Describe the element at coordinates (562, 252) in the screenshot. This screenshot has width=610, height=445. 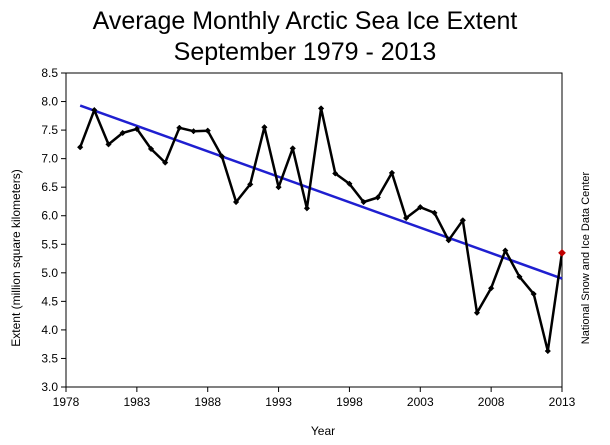
I see `data-point-latest` at that location.